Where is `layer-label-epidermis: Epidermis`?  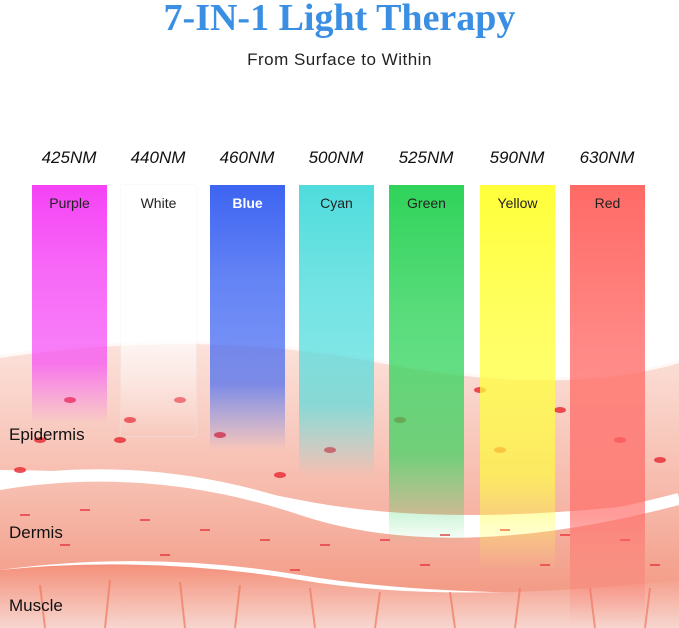
layer-label-epidermis: Epidermis is located at coordinates (47, 434).